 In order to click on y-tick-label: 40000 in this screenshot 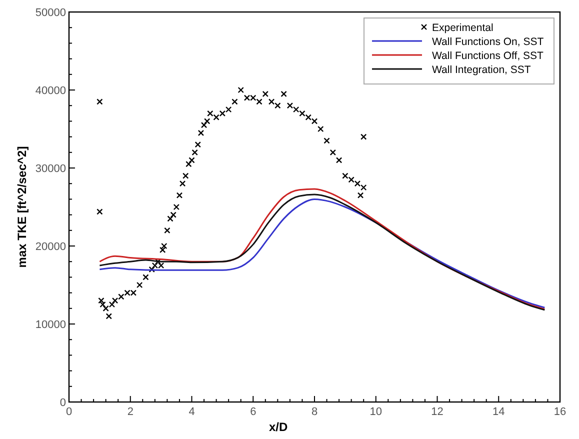, I will do `click(50, 91)`.